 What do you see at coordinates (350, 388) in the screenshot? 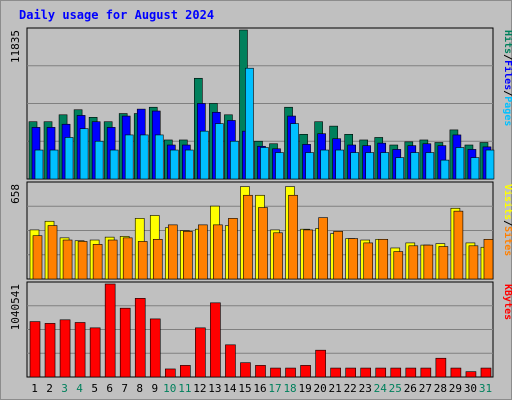
I see `x-tick-label-day-22: 22` at bounding box center [350, 388].